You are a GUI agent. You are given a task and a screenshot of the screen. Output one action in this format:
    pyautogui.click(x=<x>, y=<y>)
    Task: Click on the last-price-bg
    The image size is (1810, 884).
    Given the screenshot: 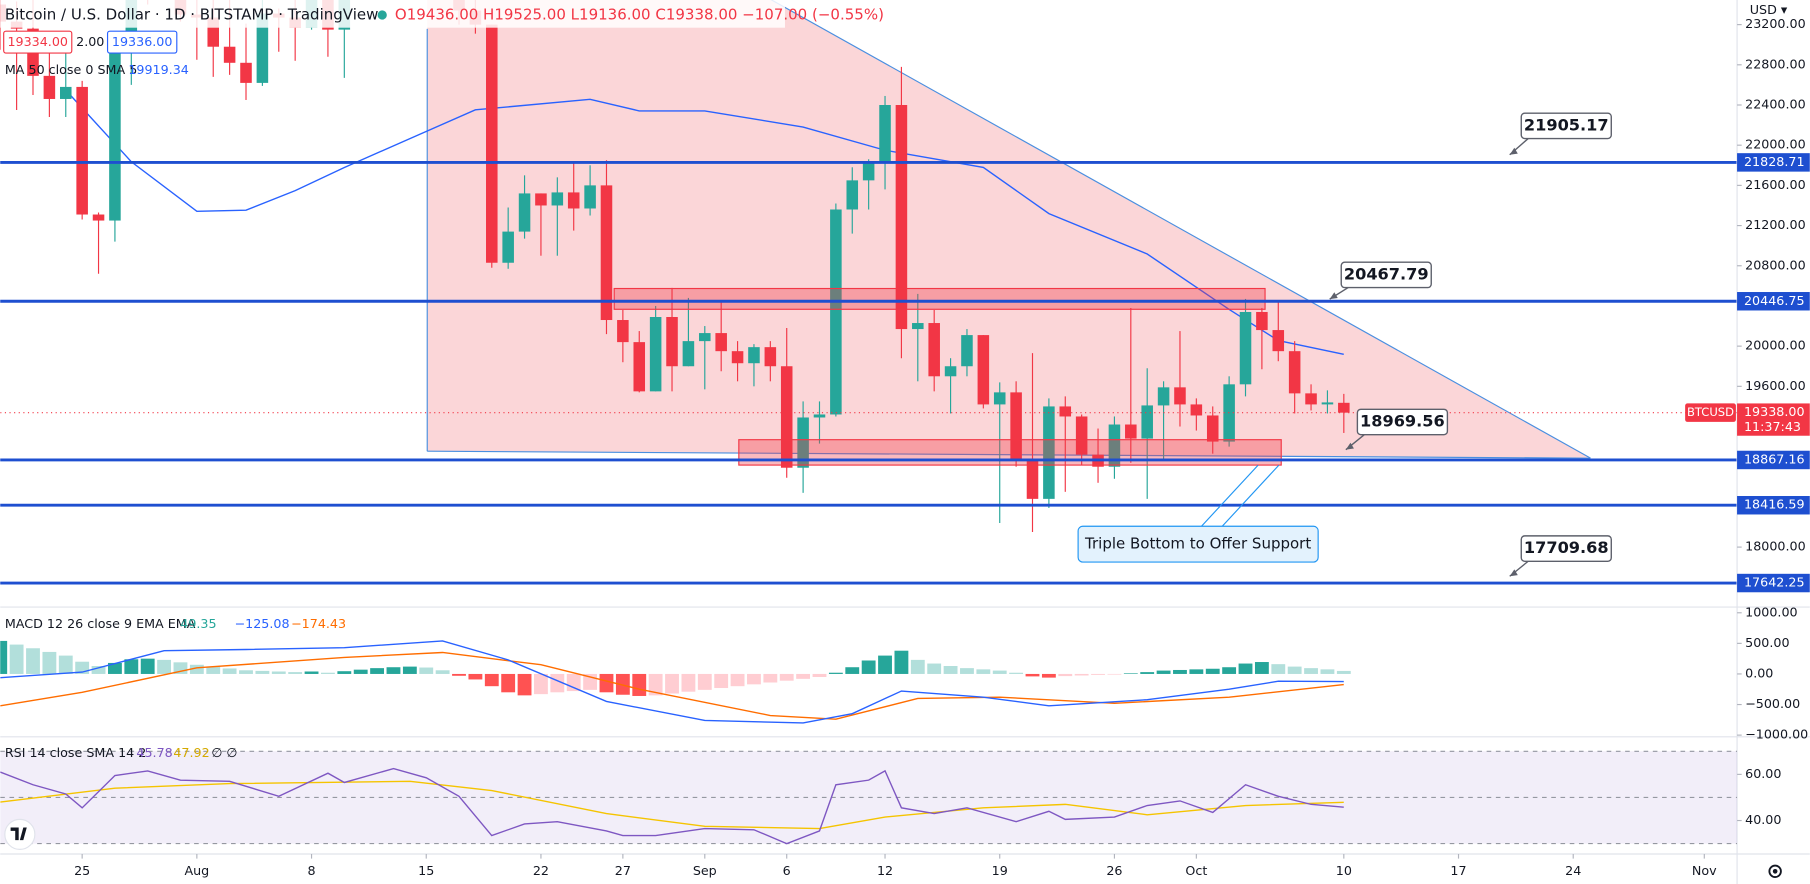 What is the action you would take?
    pyautogui.click(x=1773, y=419)
    